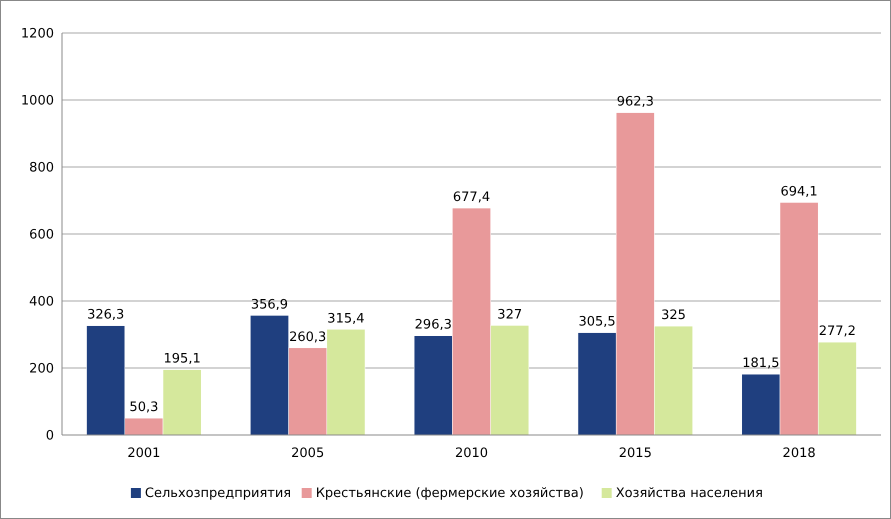  What do you see at coordinates (307, 453) in the screenshot?
I see `x-tick-label: 2005` at bounding box center [307, 453].